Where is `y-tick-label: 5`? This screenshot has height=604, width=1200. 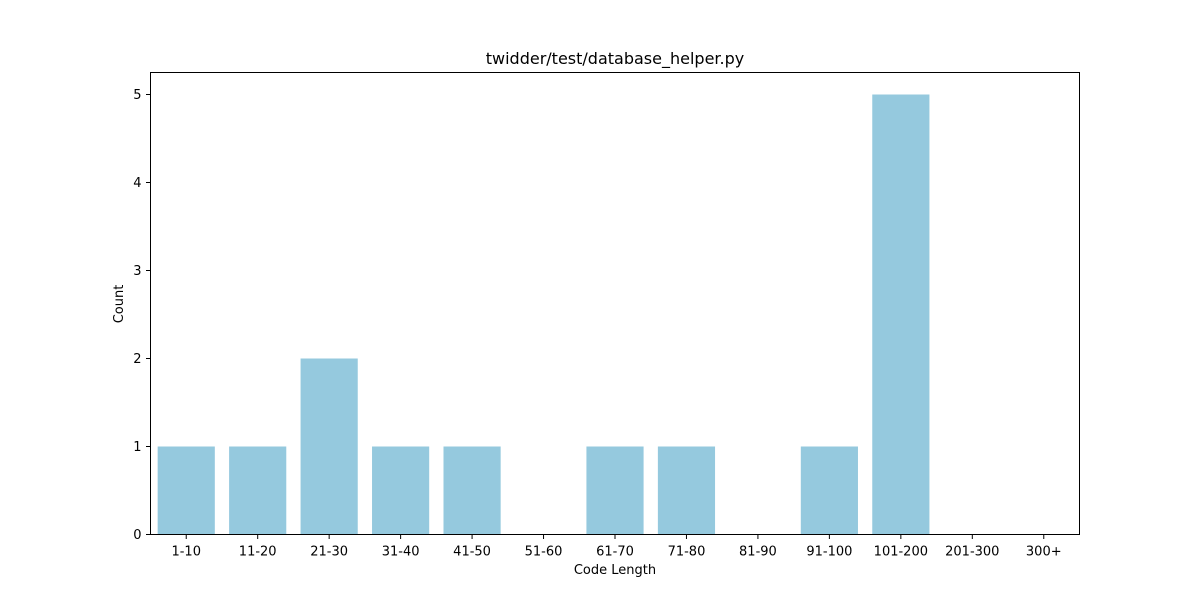 y-tick-label: 5 is located at coordinates (137, 95).